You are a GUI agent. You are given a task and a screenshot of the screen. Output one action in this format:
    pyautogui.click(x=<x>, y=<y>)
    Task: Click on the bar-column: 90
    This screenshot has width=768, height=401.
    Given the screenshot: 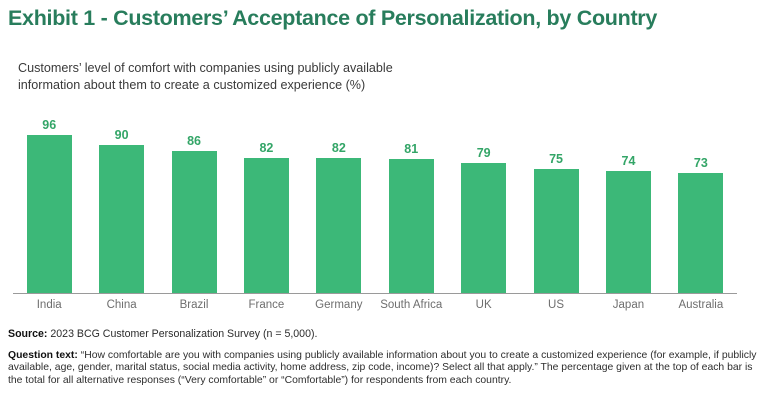 What is the action you would take?
    pyautogui.click(x=121, y=203)
    